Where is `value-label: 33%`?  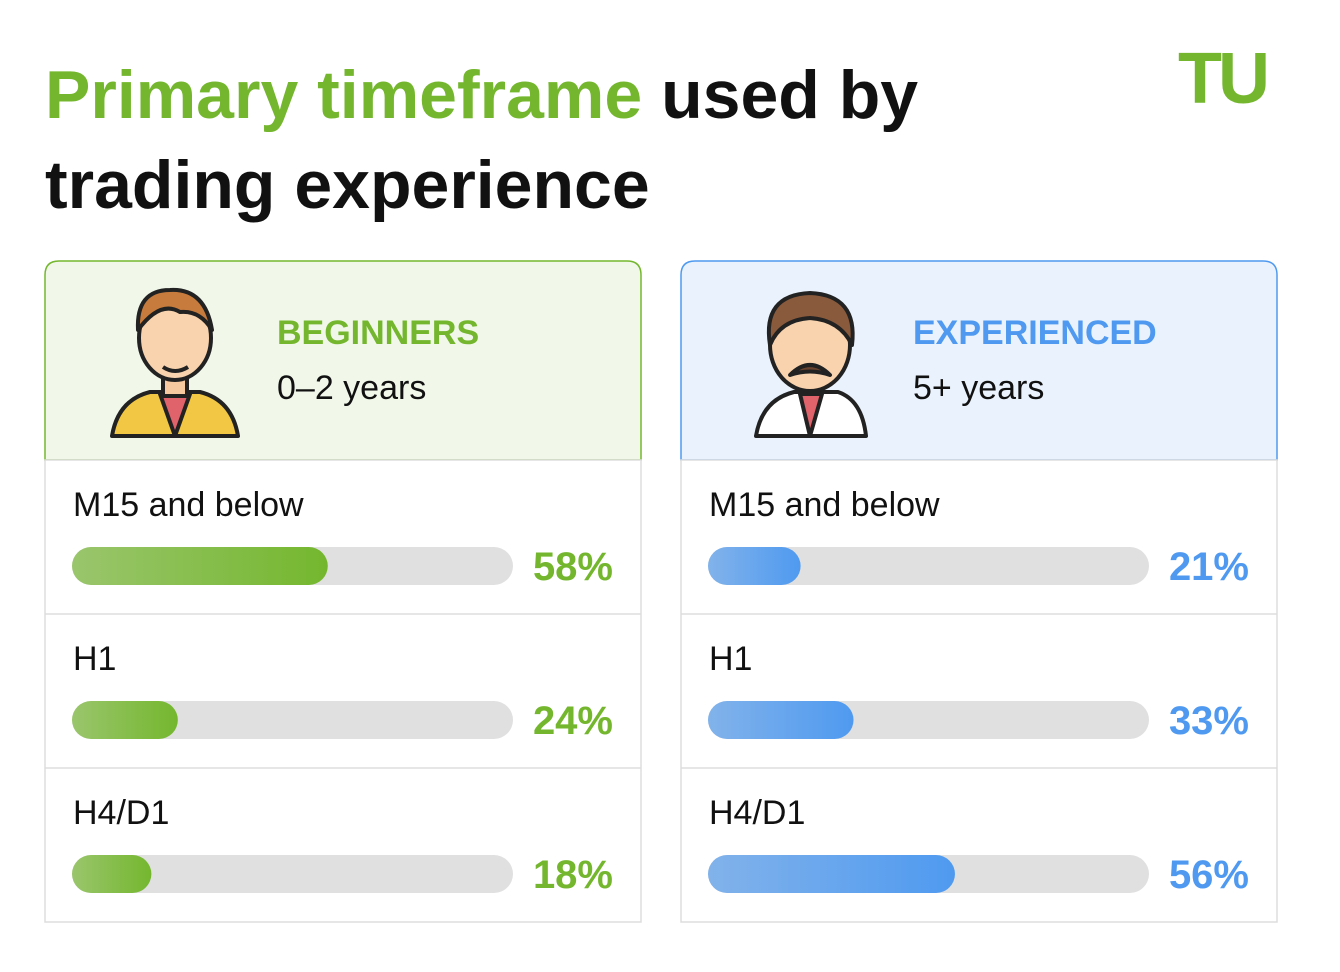
value-label: 33% is located at coordinates (1209, 721).